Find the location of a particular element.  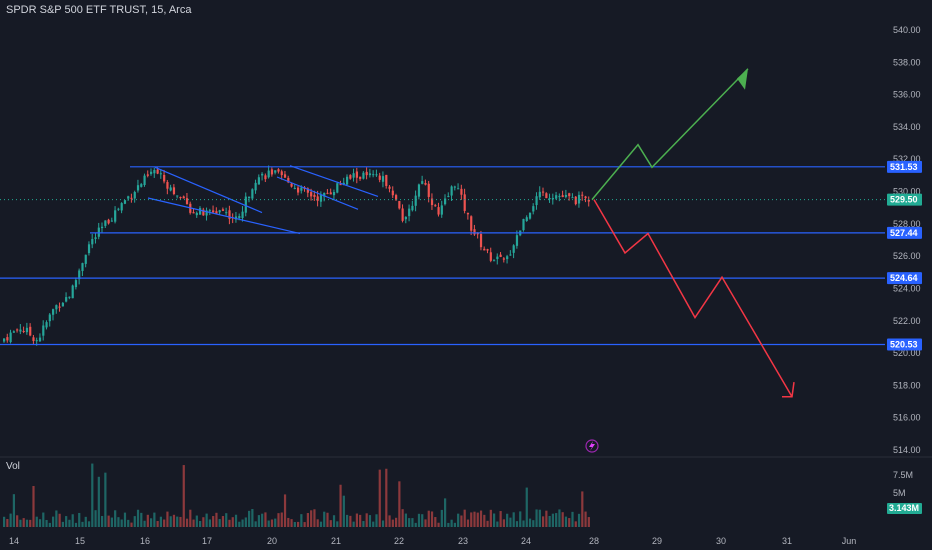

level-price-text: 531.53 is located at coordinates (904, 167).